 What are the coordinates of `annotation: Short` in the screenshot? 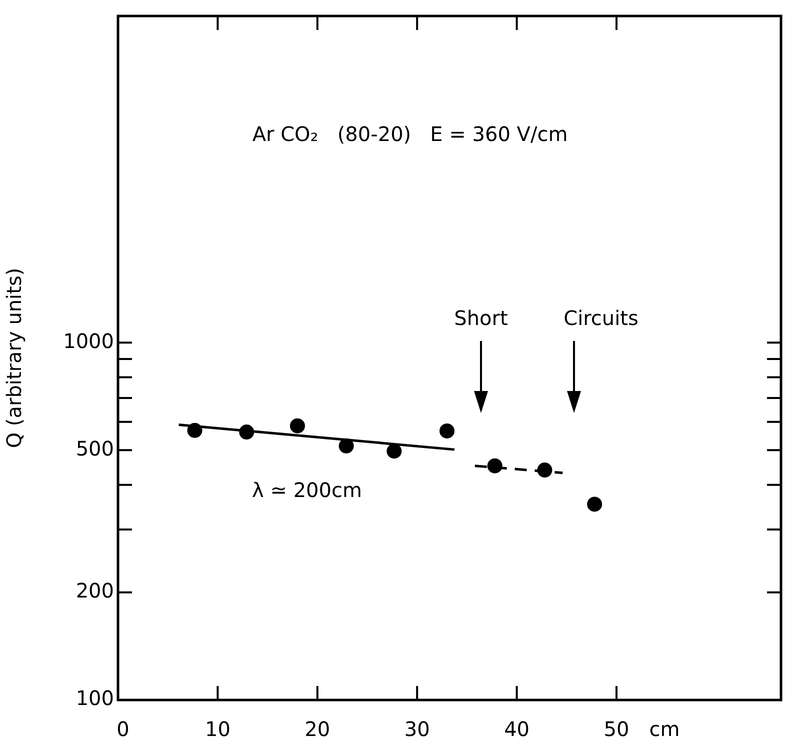 It's located at (481, 318).